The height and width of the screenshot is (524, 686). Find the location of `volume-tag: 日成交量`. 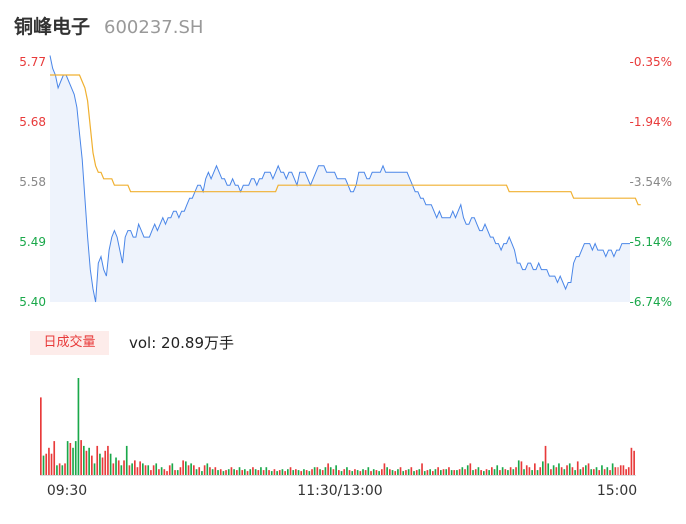

volume-tag: 日成交量 is located at coordinates (69, 343).